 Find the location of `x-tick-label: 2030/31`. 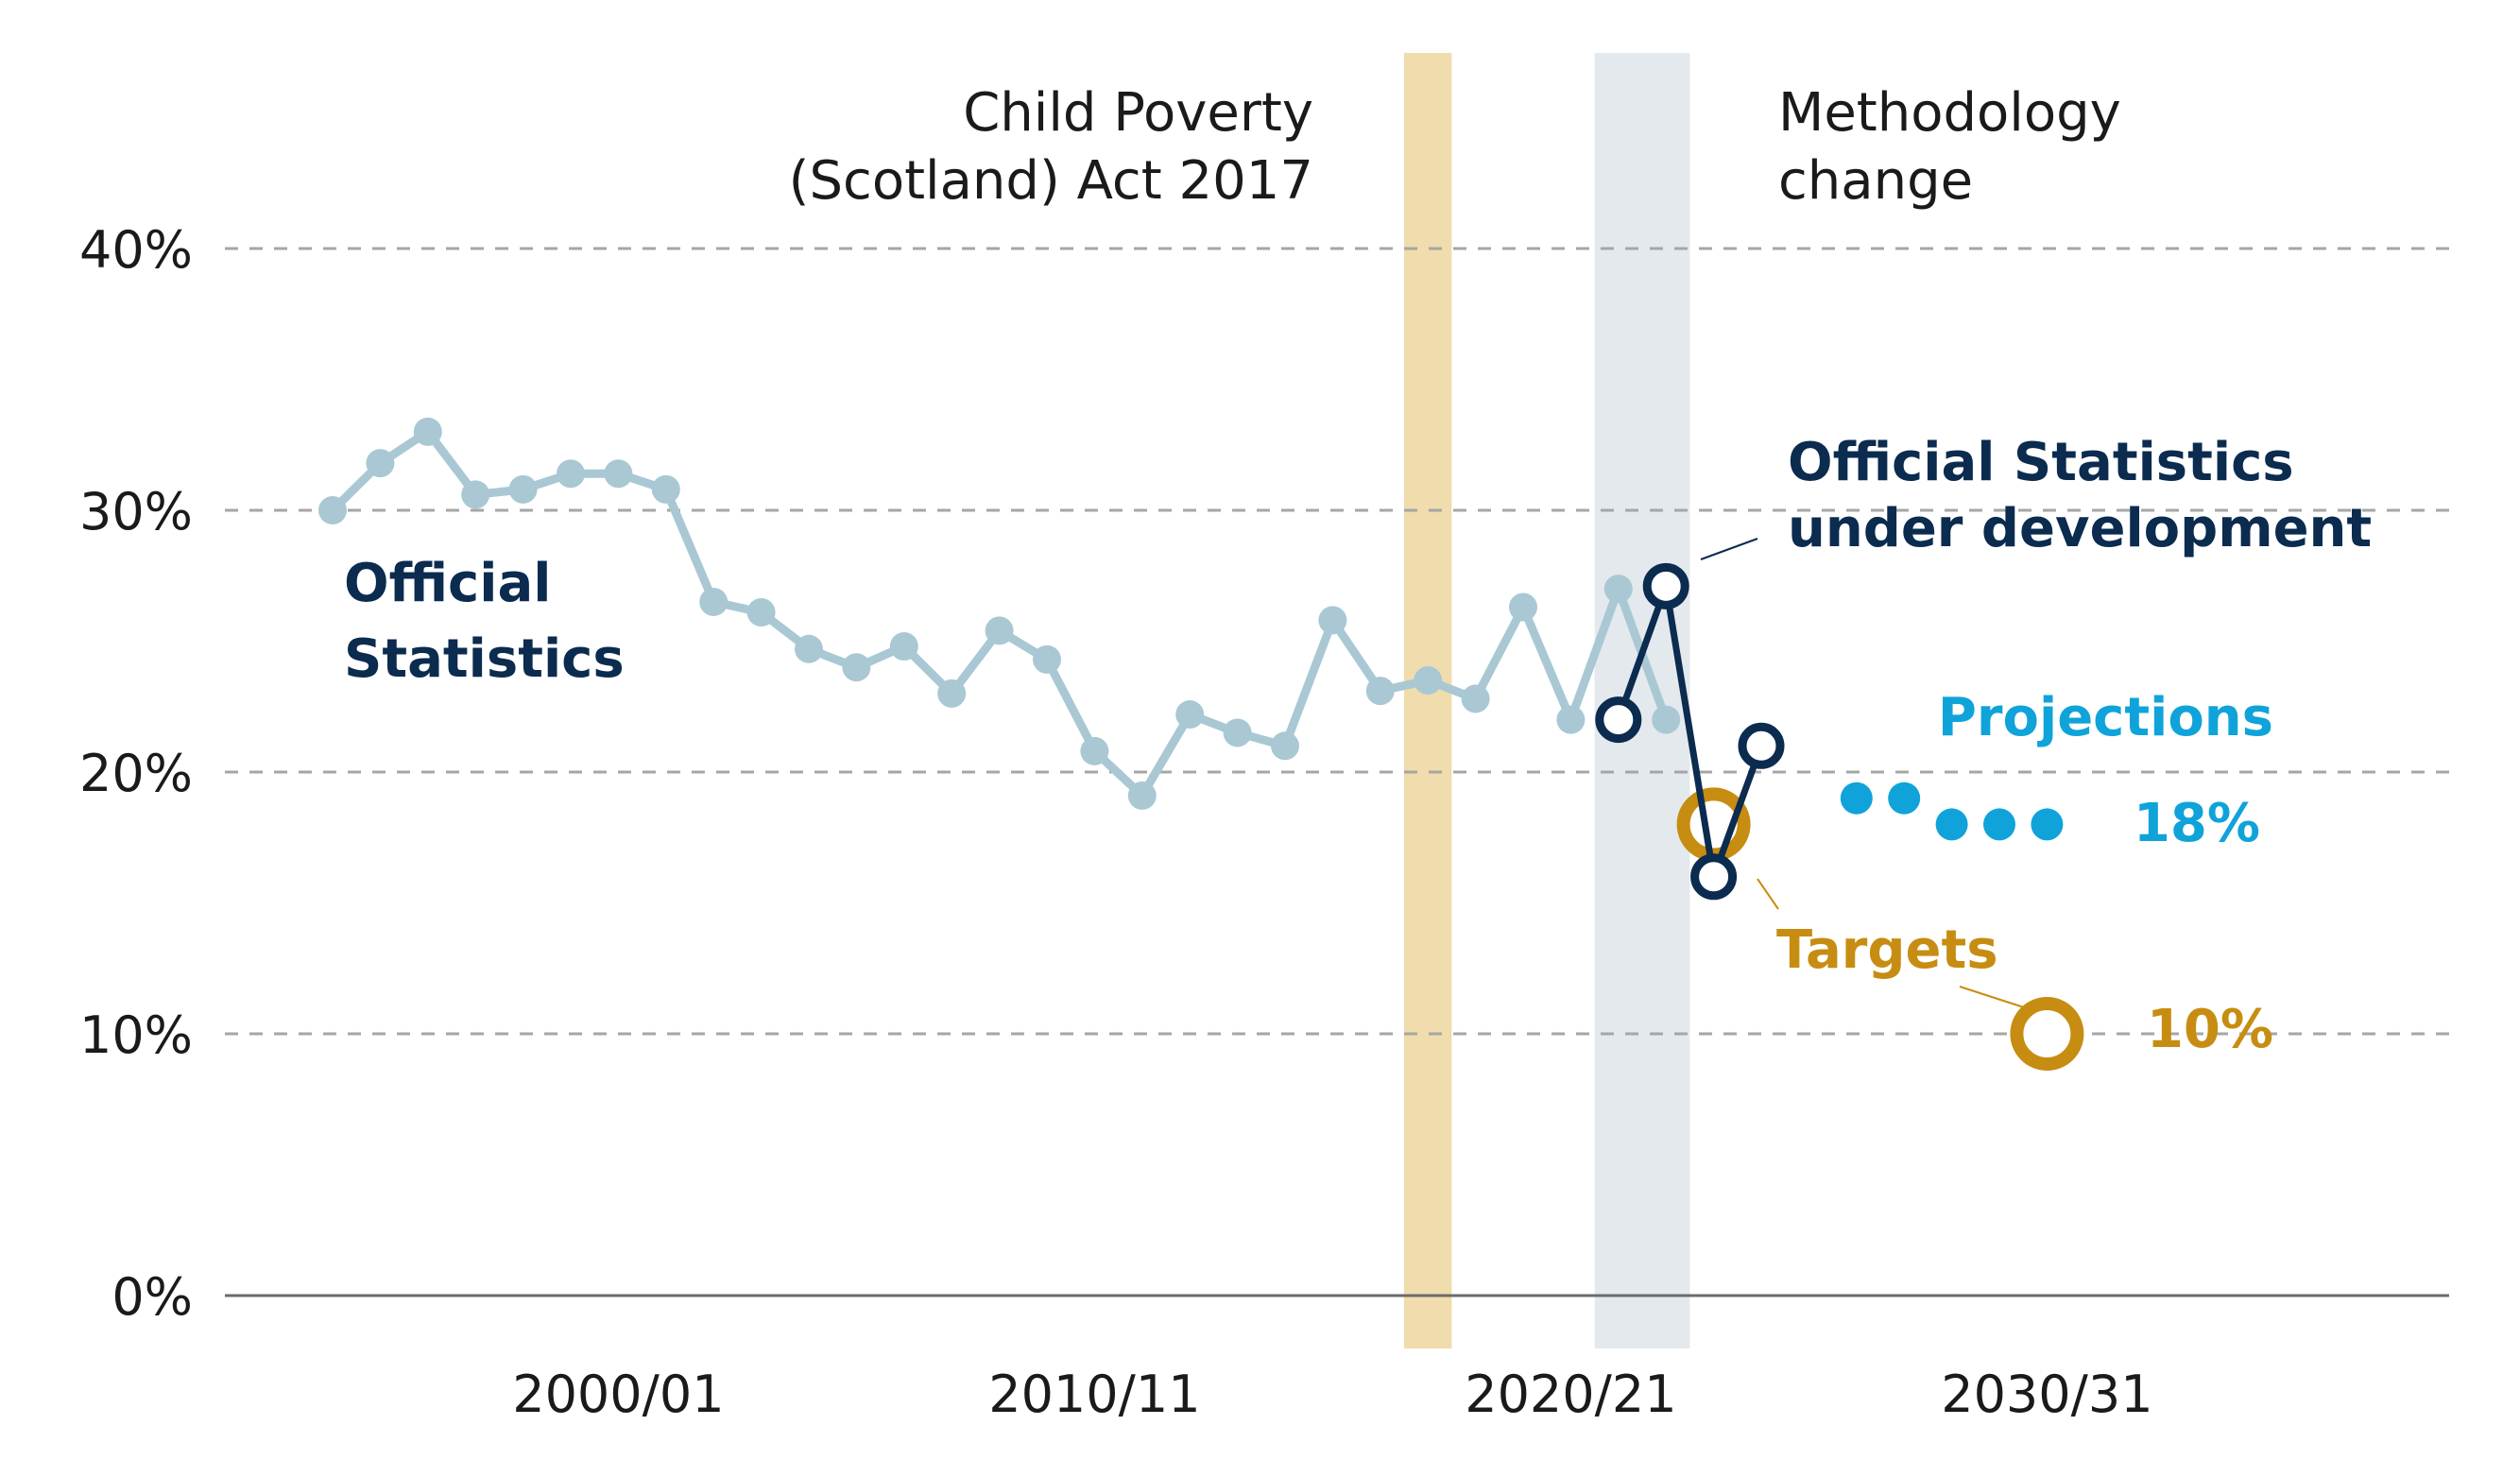

x-tick-label: 2030/31 is located at coordinates (2046, 1394).